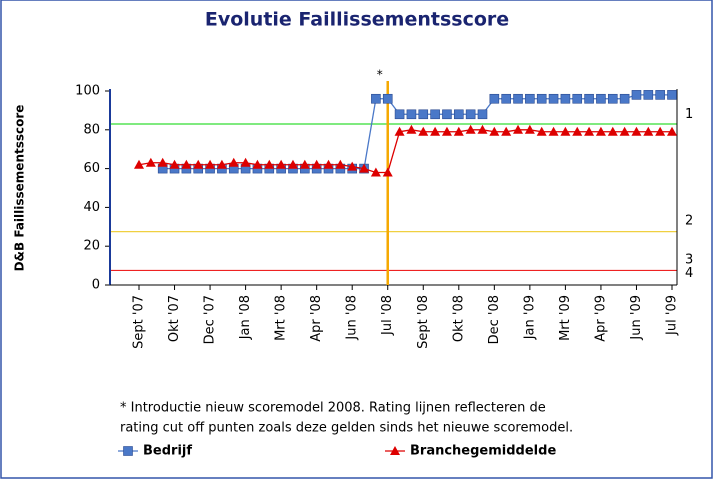 Image resolution: width=714 pixels, height=480 pixels. Describe the element at coordinates (529, 317) in the screenshot. I see `x-tick-label: Jan '09` at that location.